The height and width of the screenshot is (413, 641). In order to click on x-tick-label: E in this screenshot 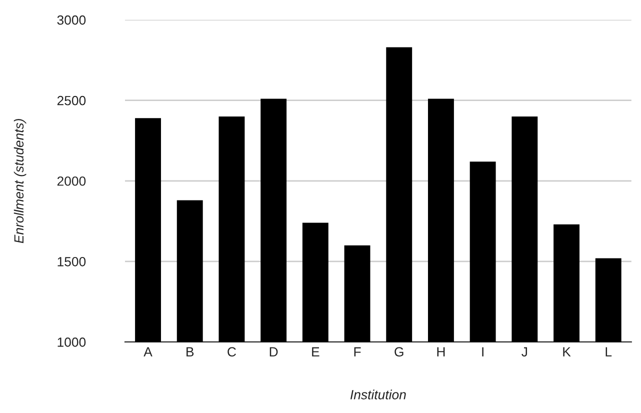, I will do `click(316, 351)`.